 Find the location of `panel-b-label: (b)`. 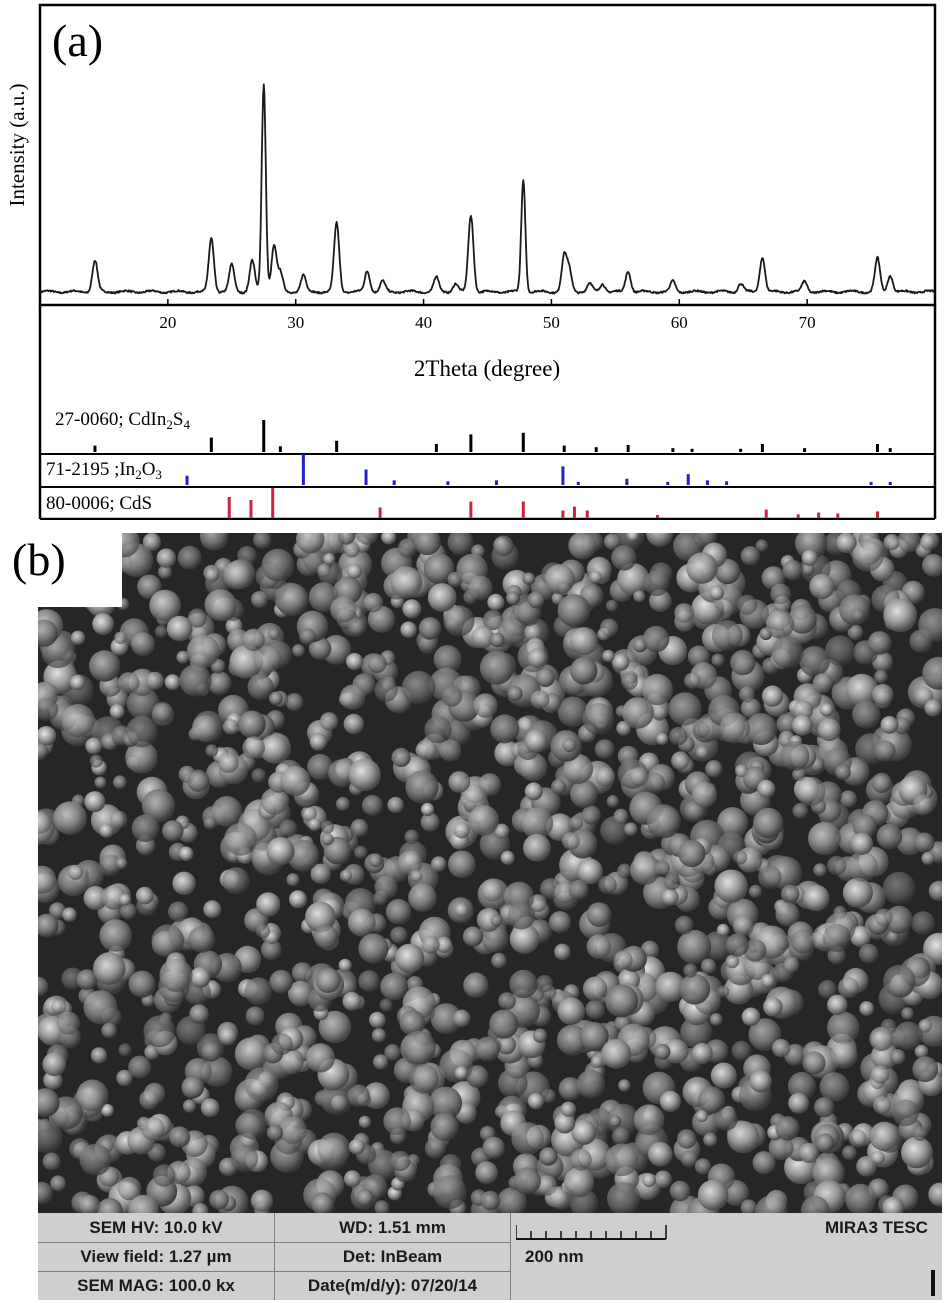

panel-b-label: (b) is located at coordinates (39, 559).